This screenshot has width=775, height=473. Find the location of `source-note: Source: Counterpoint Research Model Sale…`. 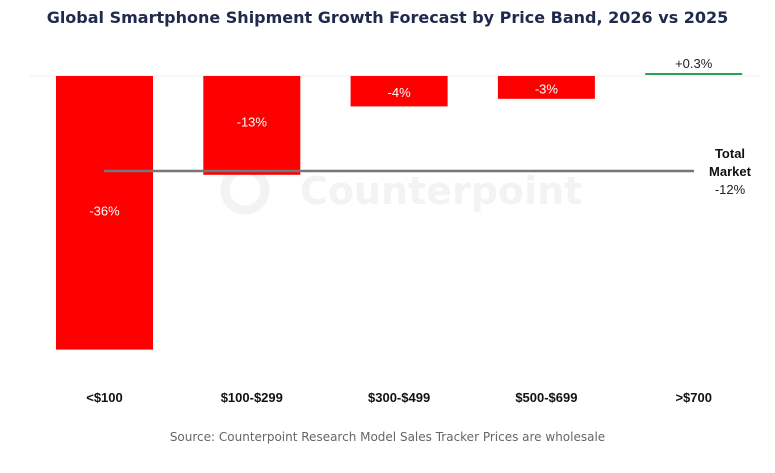

source-note: Source: Counterpoint Research Model Sale… is located at coordinates (387, 437).